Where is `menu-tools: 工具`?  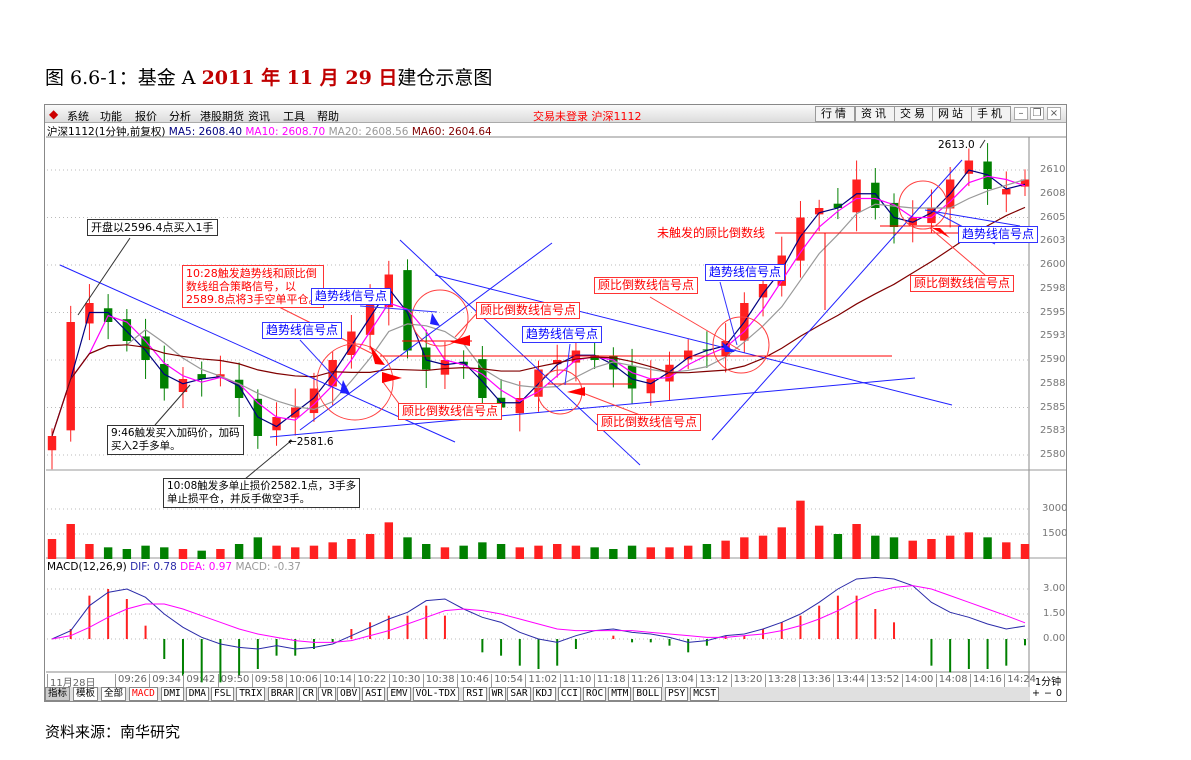
menu-tools: 工具 is located at coordinates (294, 116).